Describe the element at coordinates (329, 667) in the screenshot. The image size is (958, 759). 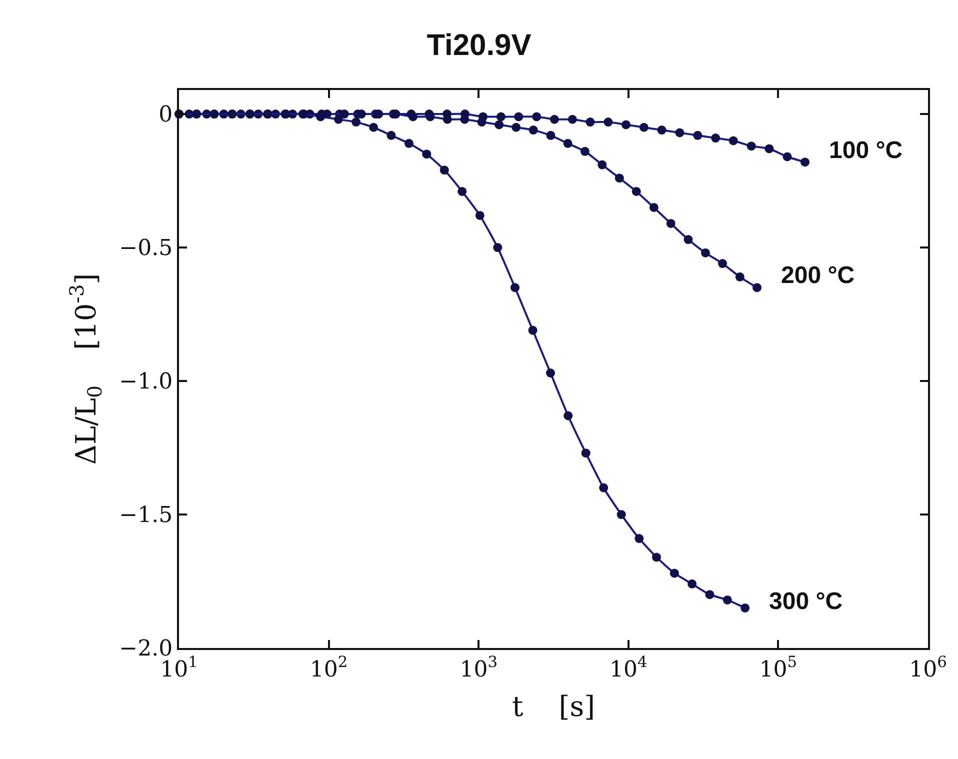
I see `x-tick-label: 10$^{2}$` at that location.